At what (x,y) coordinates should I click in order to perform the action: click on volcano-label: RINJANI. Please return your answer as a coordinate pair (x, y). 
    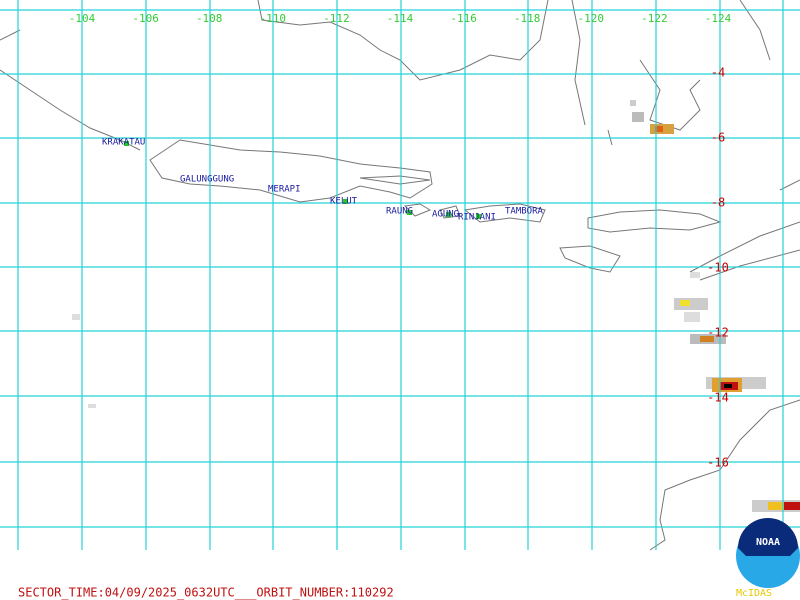
    Looking at the image, I should click on (477, 218).